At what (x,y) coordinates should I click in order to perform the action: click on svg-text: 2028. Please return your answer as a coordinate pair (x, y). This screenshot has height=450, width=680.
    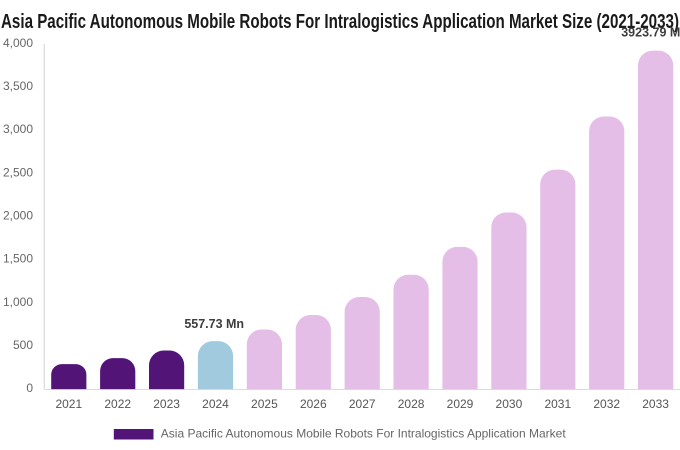
    Looking at the image, I should click on (411, 404).